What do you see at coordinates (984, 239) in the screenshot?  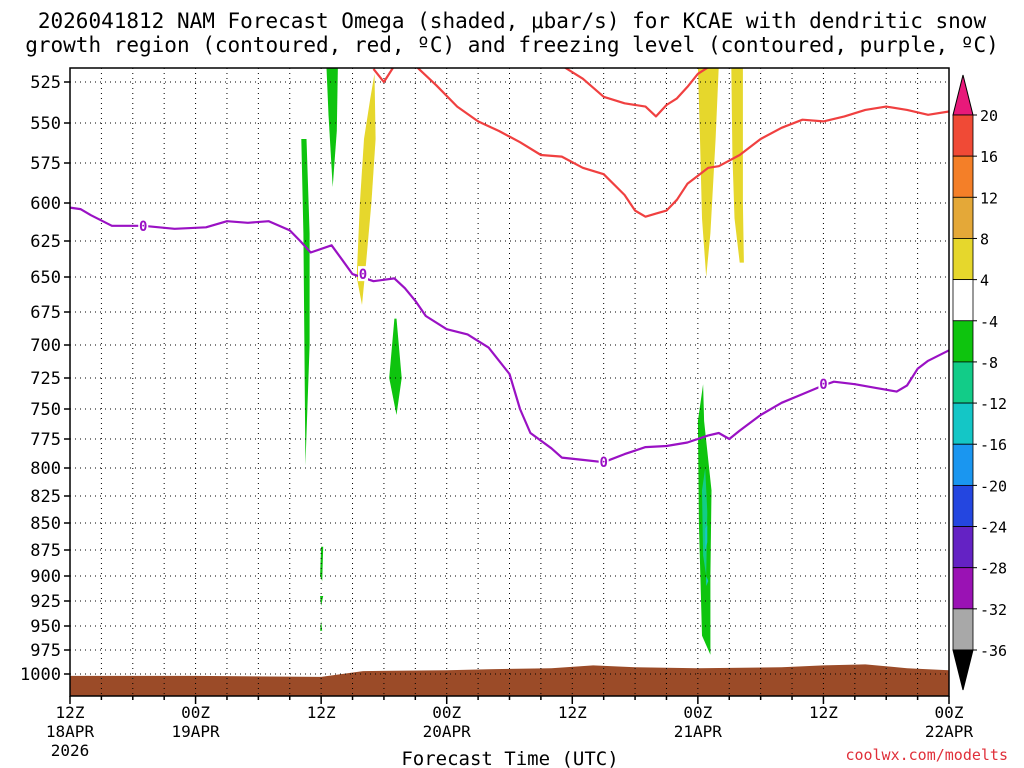 I see `colorbar-tick-label: 8` at bounding box center [984, 239].